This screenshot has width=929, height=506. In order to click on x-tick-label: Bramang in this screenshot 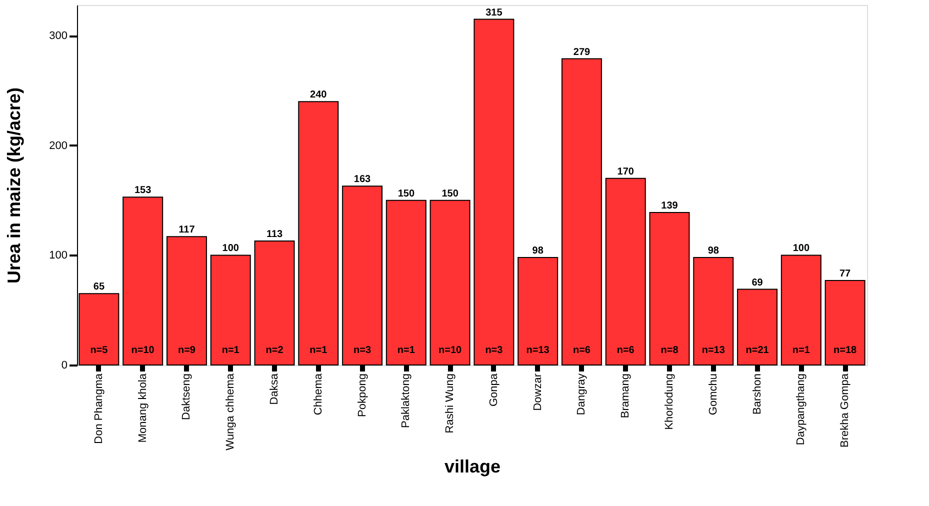, I will do `click(626, 396)`.